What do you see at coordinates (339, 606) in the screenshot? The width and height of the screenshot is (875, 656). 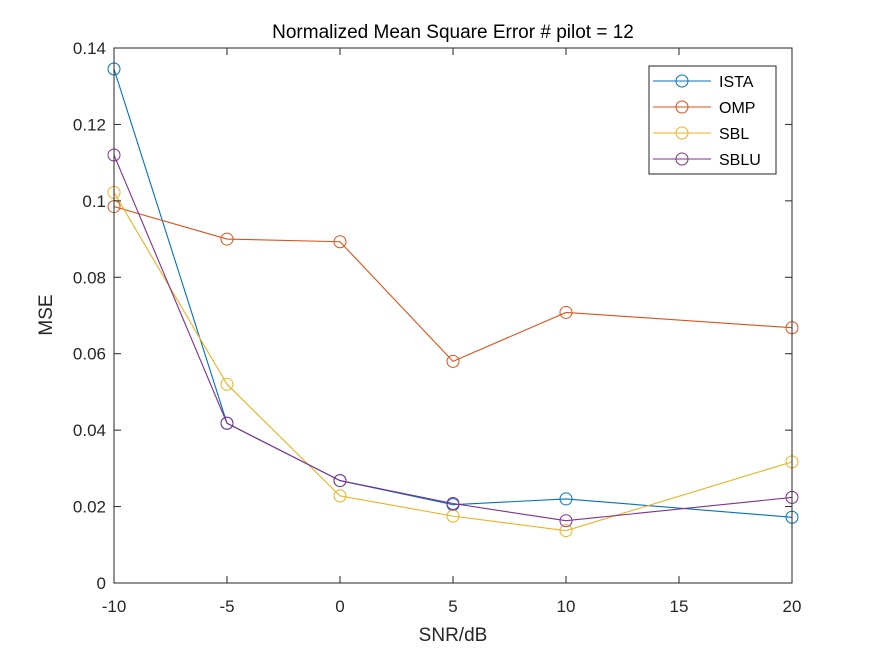 I see `x-tick-label: 0` at bounding box center [339, 606].